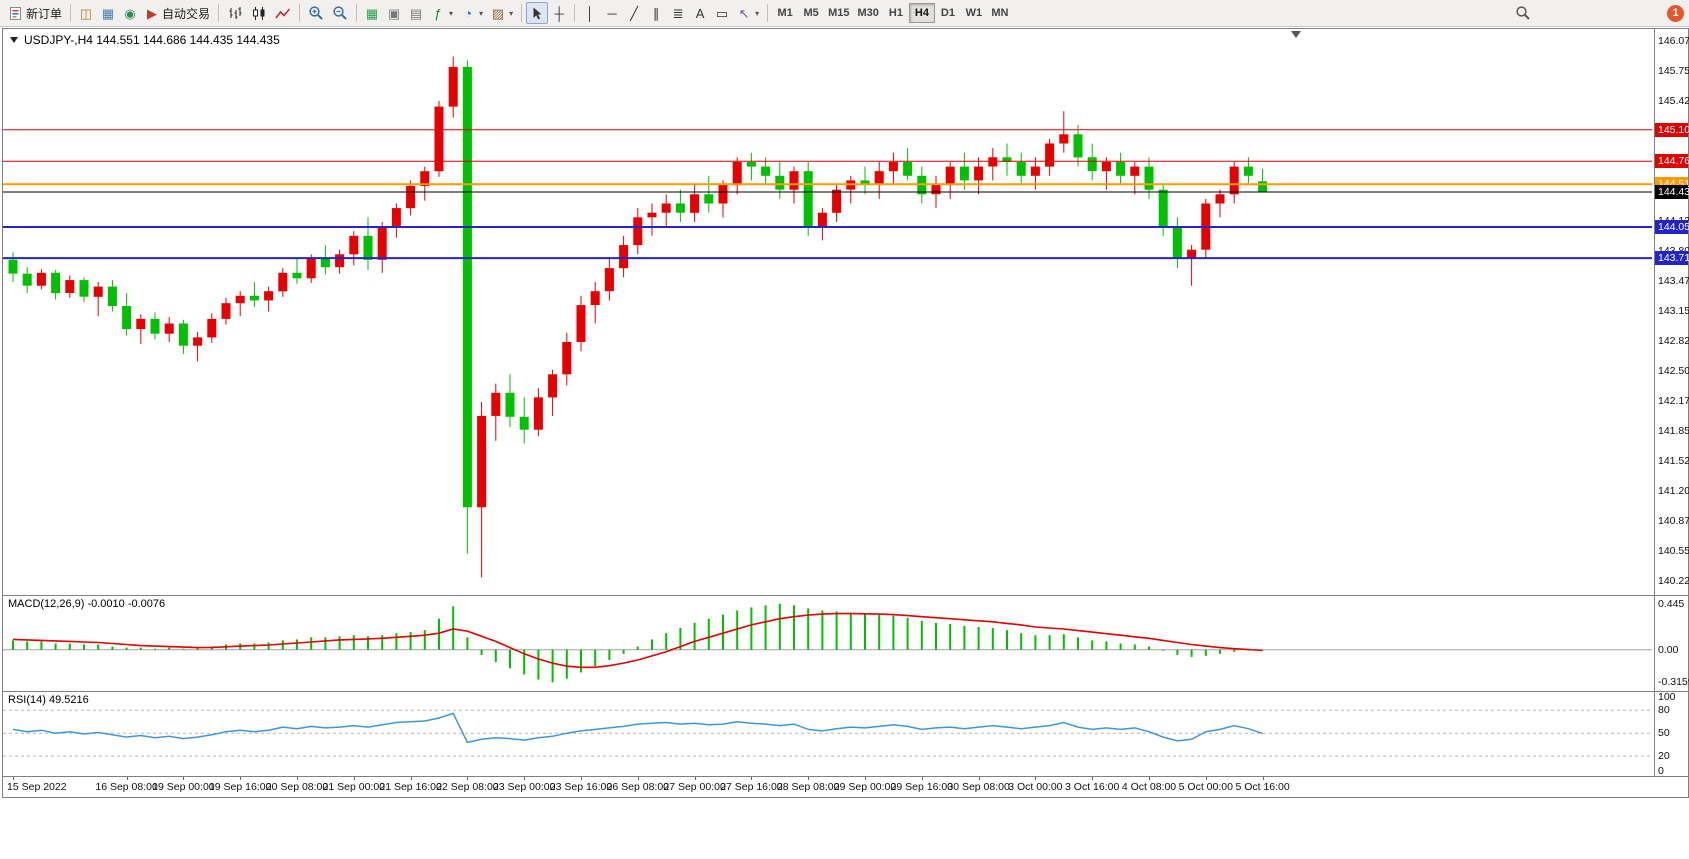  I want to click on macd-plot, so click(827, 643).